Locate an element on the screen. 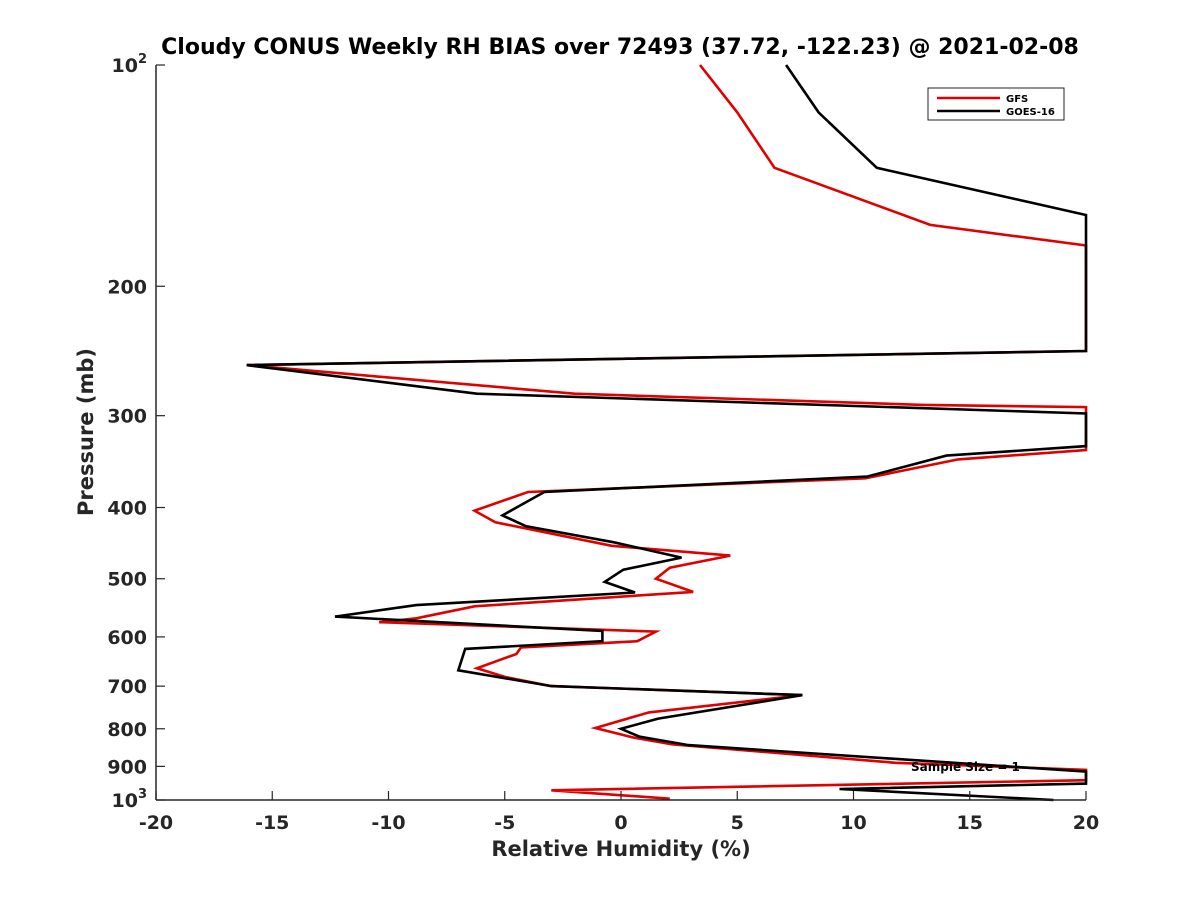  y-tick-label: 800 is located at coordinates (127, 730).